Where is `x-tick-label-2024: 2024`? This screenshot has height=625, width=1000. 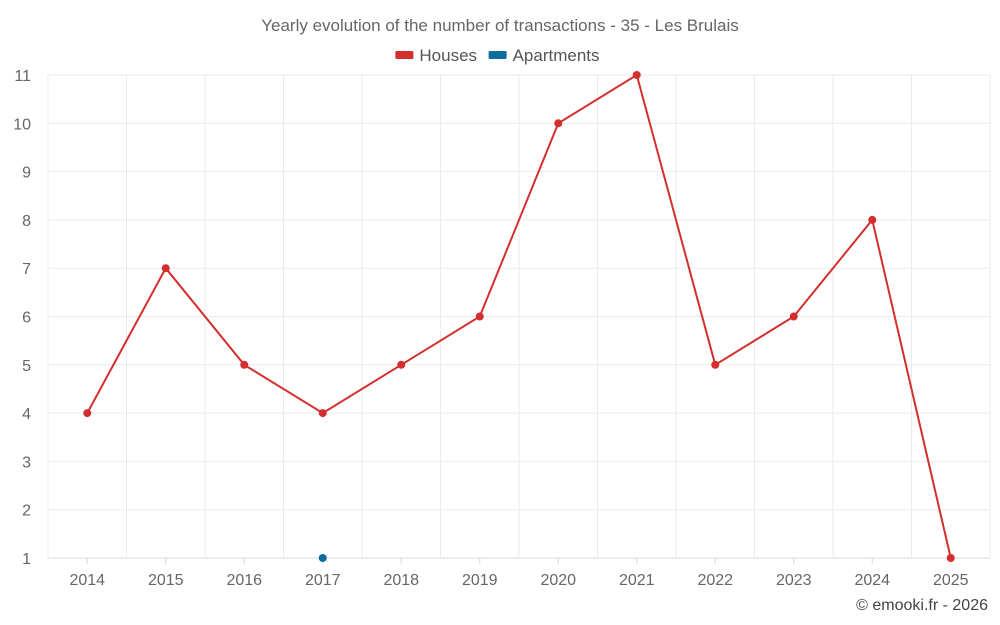 x-tick-label-2024: 2024 is located at coordinates (872, 580).